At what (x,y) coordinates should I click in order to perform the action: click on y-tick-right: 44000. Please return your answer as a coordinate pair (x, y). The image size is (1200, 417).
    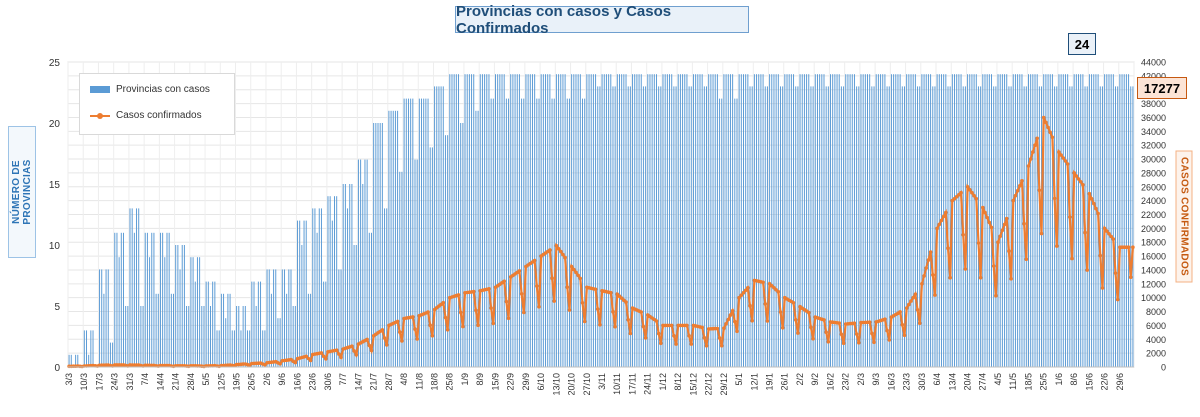
    Looking at the image, I should click on (1153, 63).